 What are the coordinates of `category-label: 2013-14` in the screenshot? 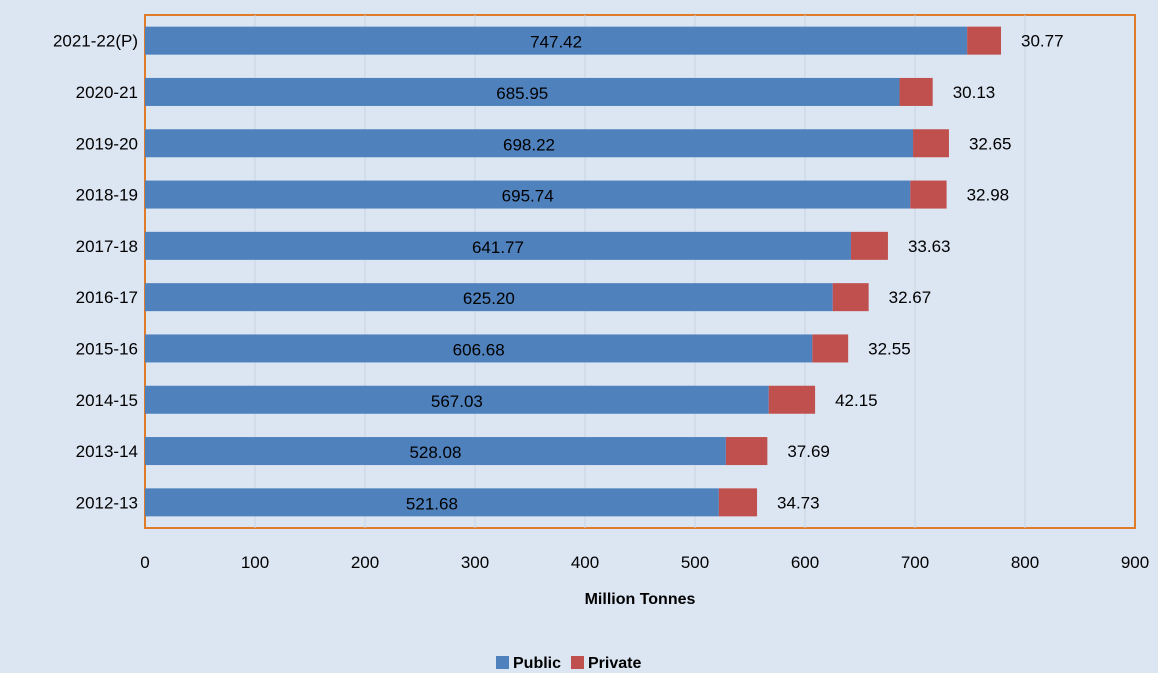 It's located at (107, 451).